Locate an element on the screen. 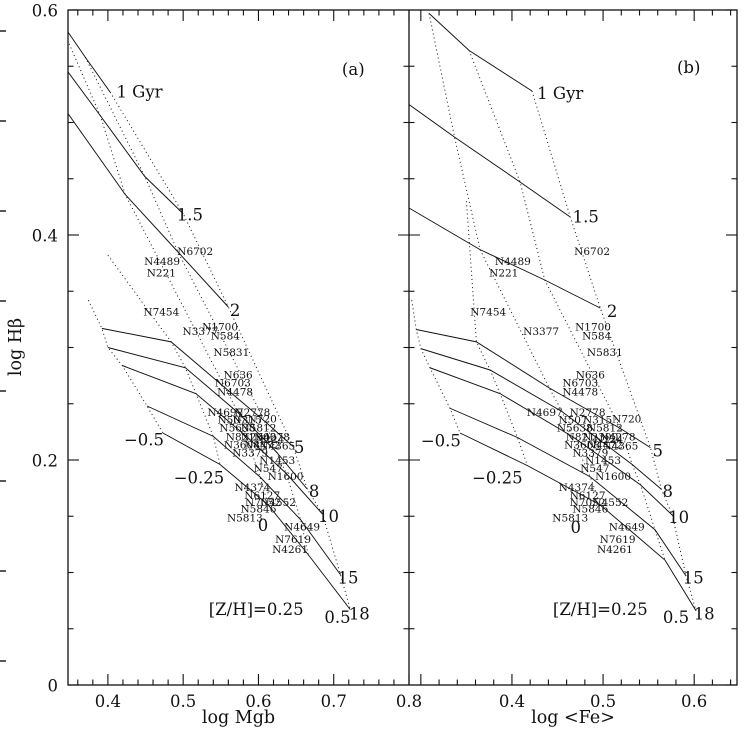  galaxy-label-N7454-a: N7454 is located at coordinates (161, 313).